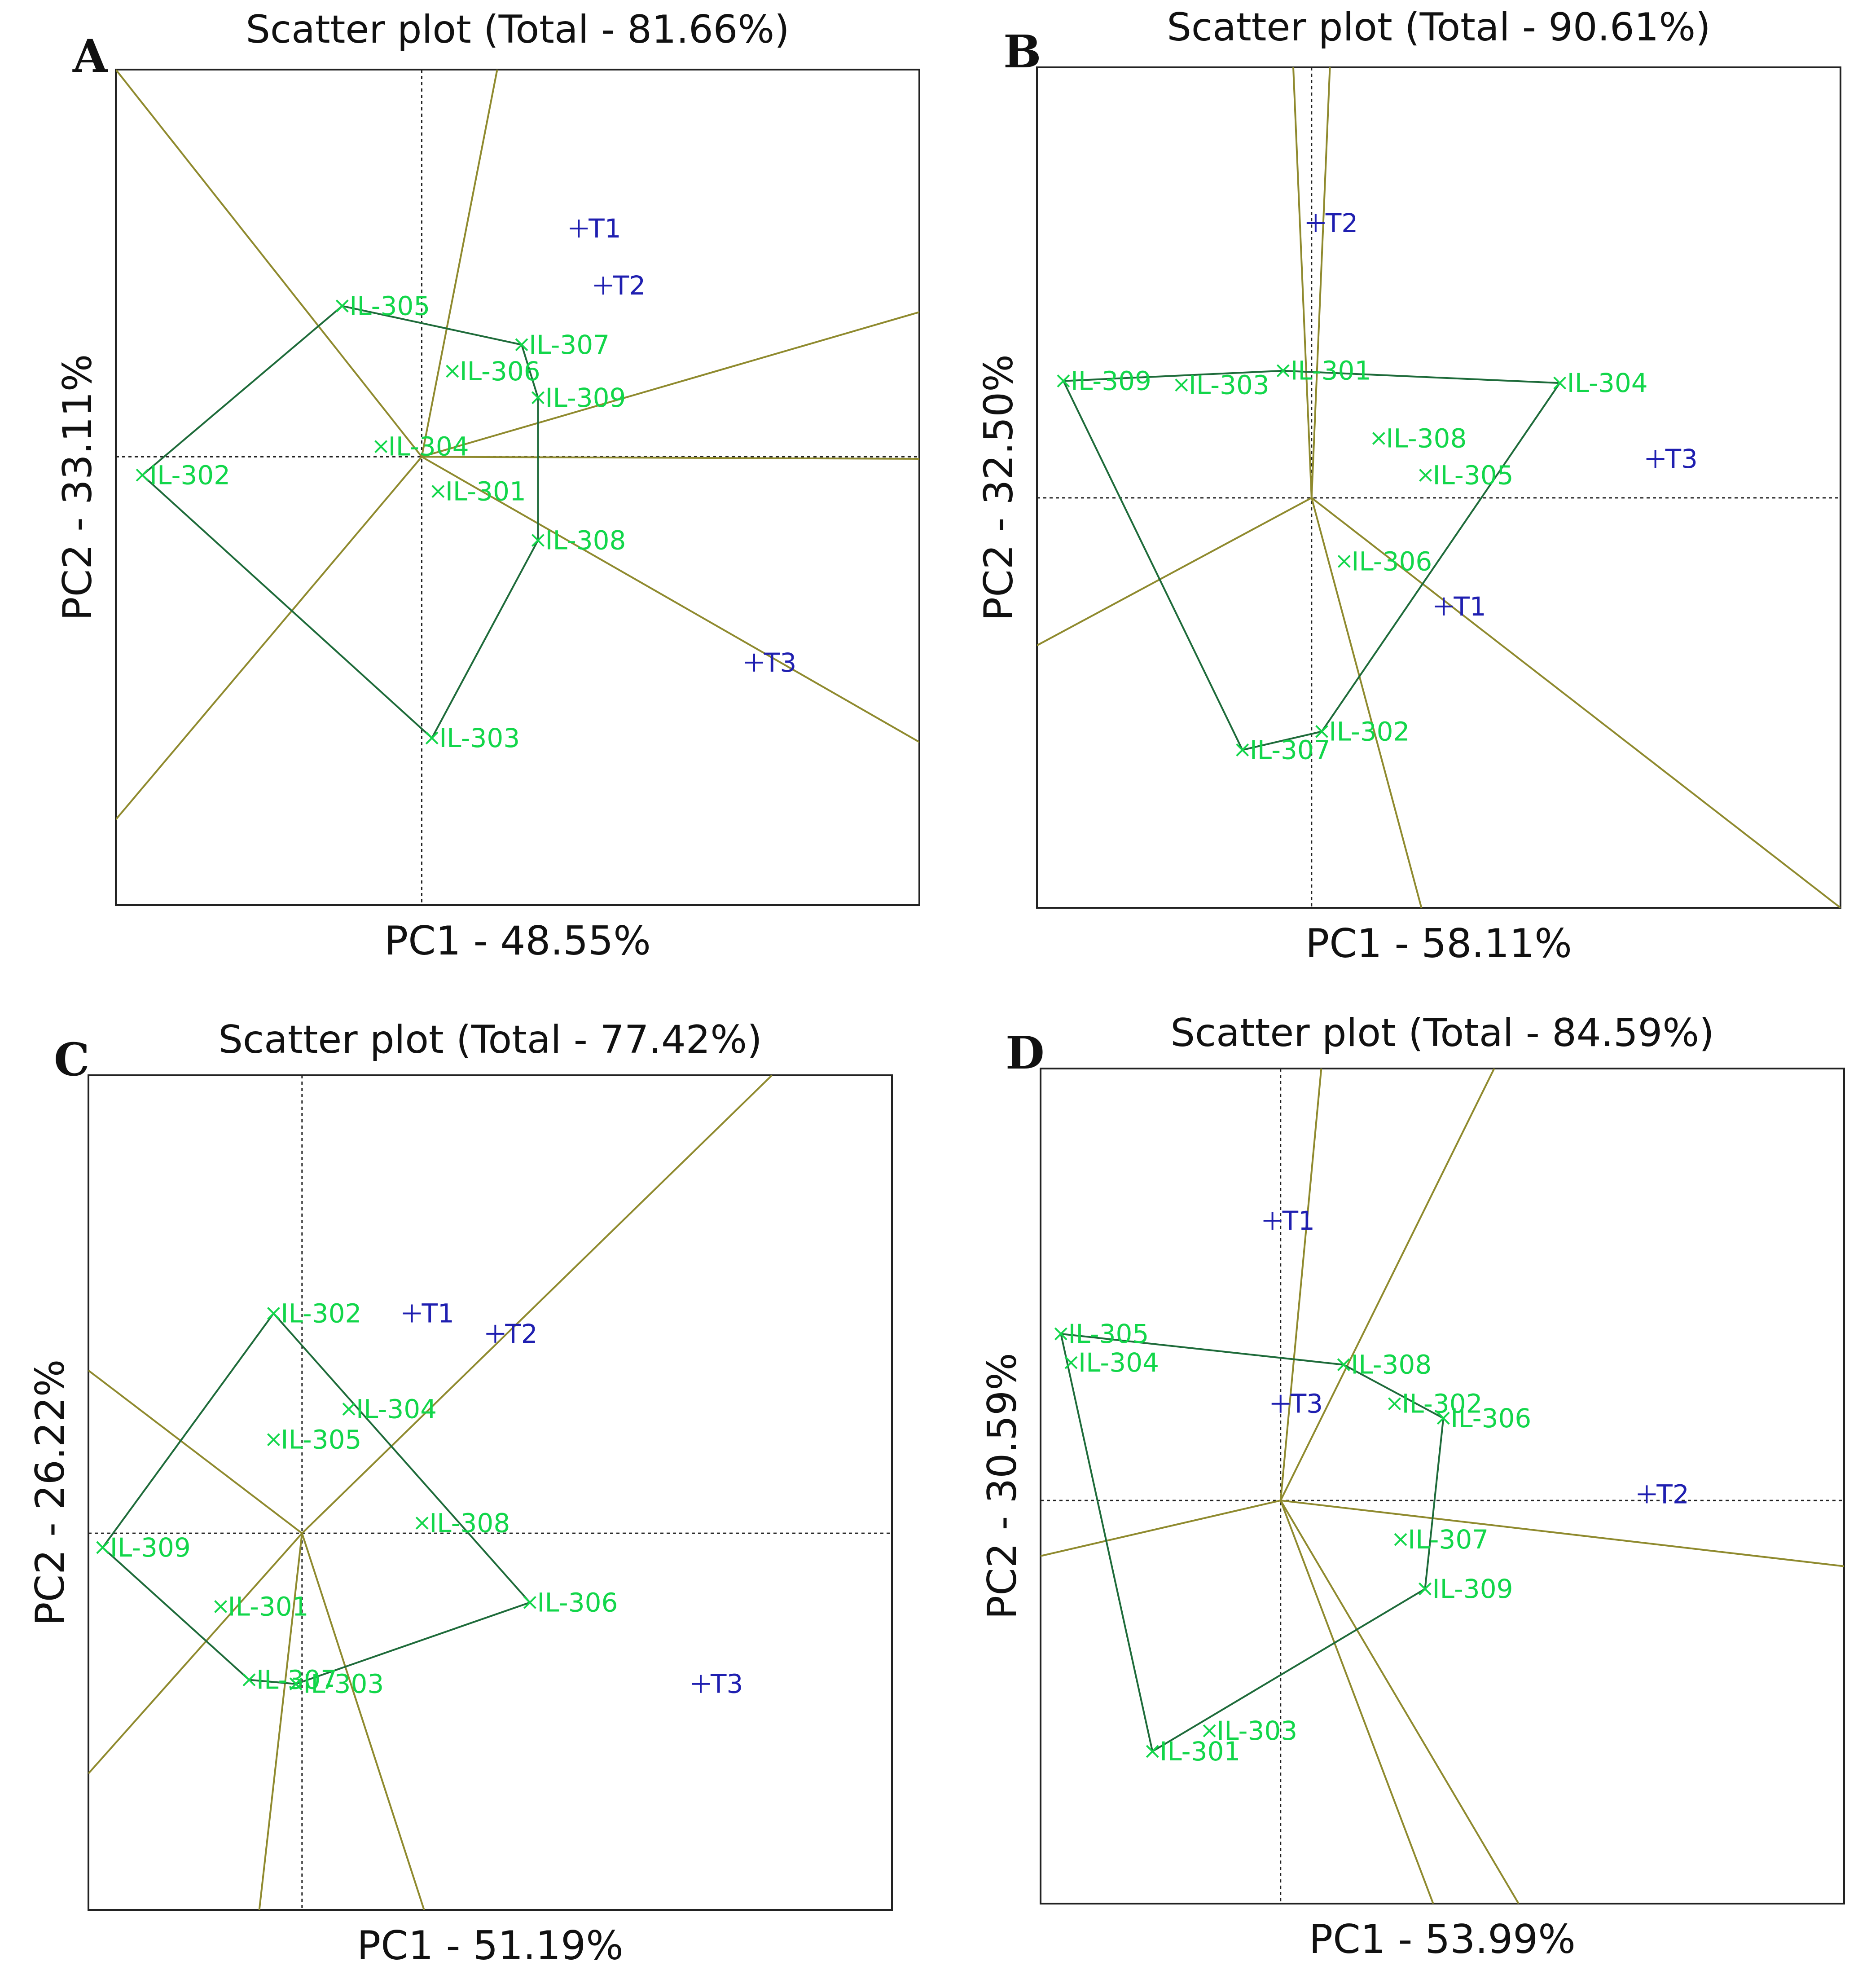 The image size is (1858, 1988). Describe the element at coordinates (490, 1039) in the screenshot. I see `chart-title: Scatter plot (Total - 77.42%)` at that location.